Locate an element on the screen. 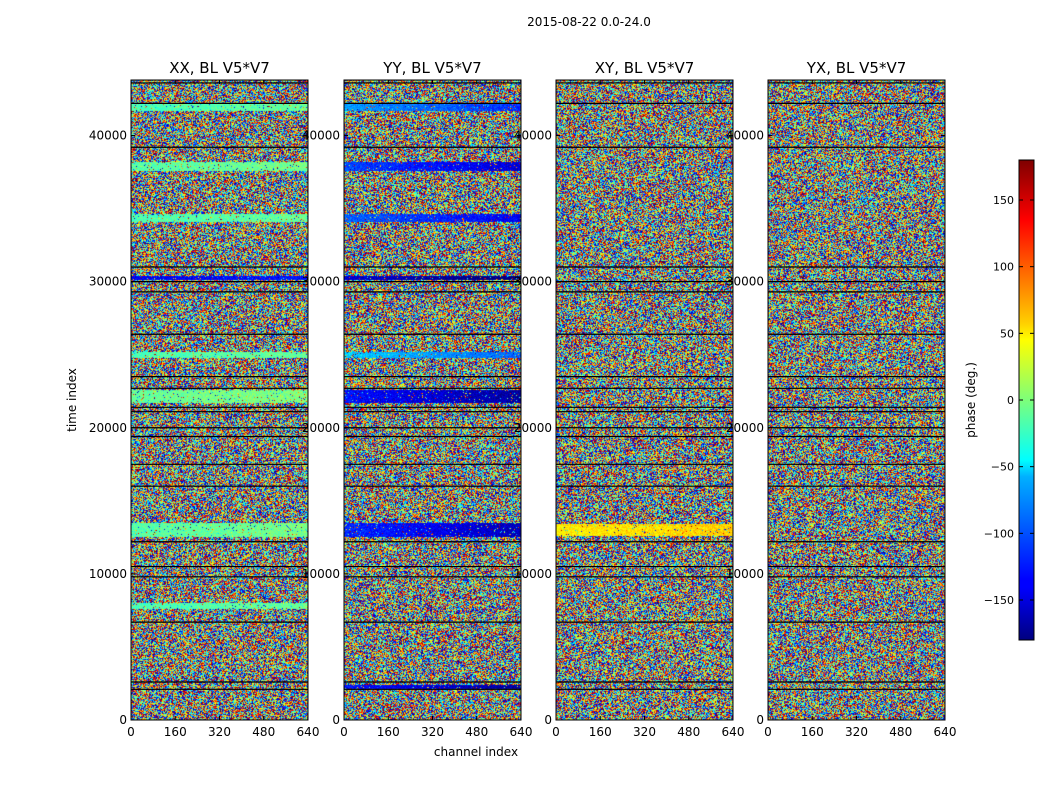 This screenshot has width=1050, height=800. figure-suptitle: 2015-08-22 0.0-24.0 is located at coordinates (589, 22).